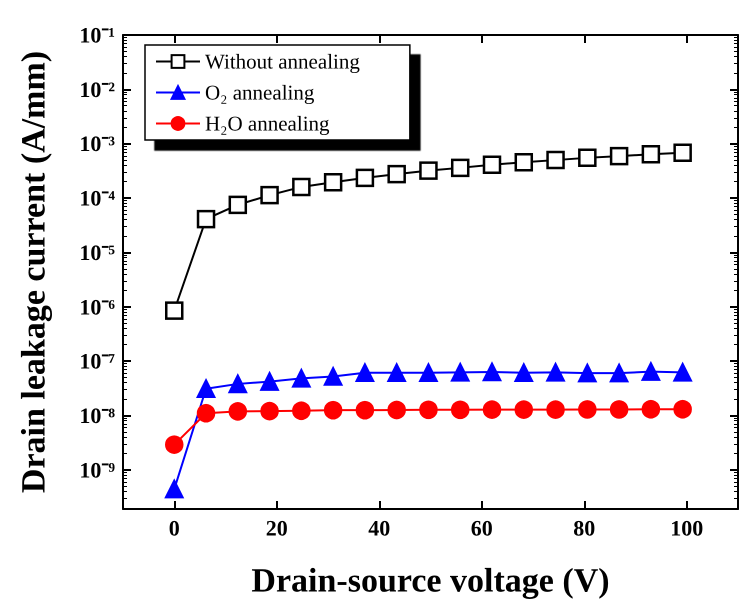  What do you see at coordinates (379, 528) in the screenshot?
I see `x-tick-label: 40` at bounding box center [379, 528].